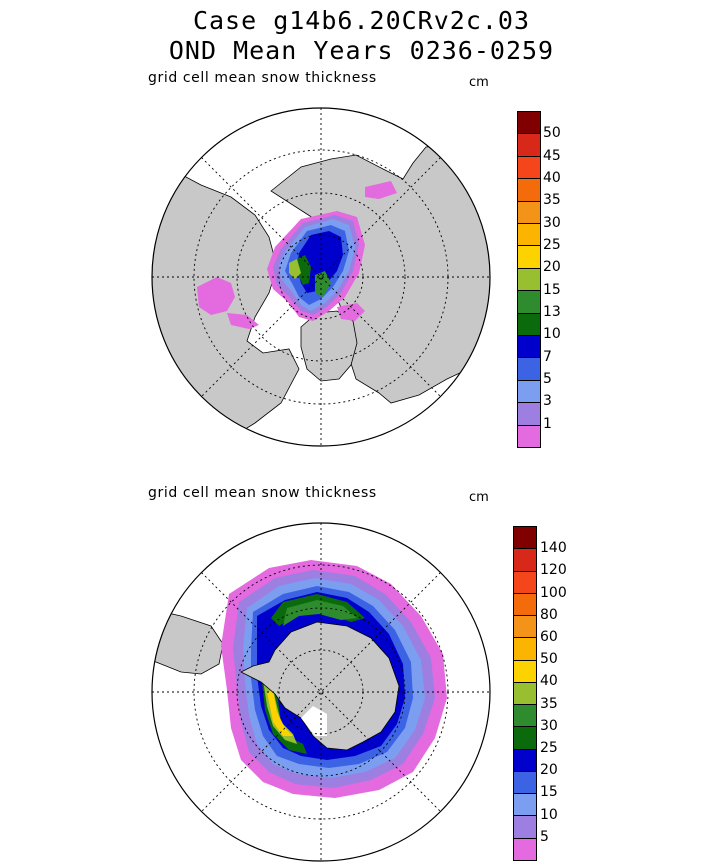 This screenshot has height=864, width=723. I want to click on title-line-2: OND Mean Years 0236-0259, so click(361, 50).